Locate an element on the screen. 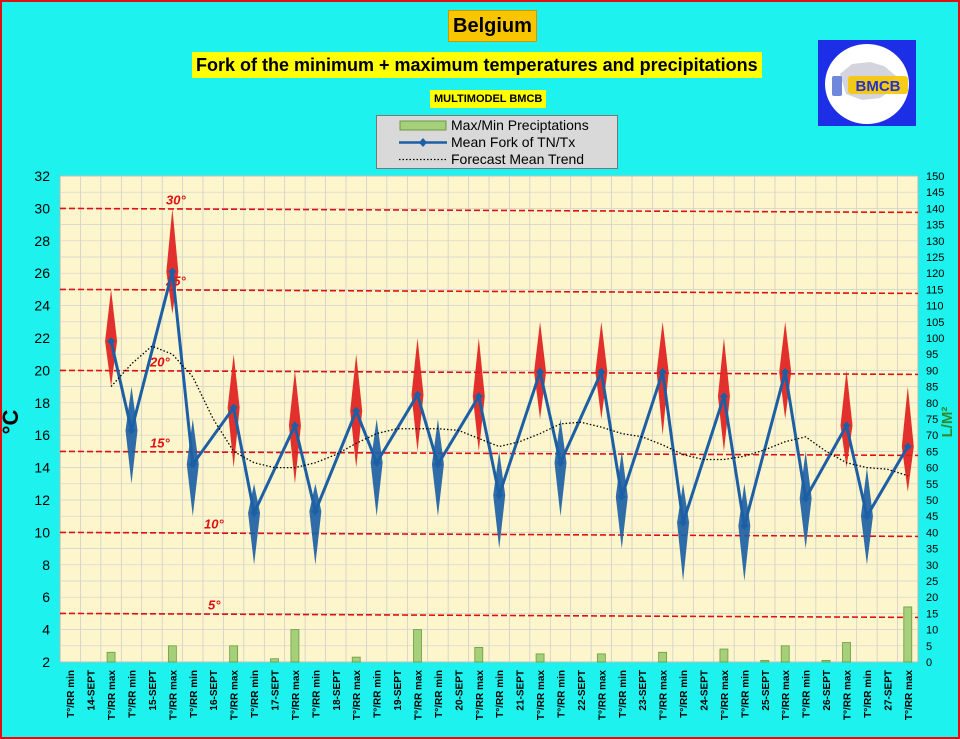 This screenshot has width=960, height=739. line-diamond-icon is located at coordinates (423, 142).